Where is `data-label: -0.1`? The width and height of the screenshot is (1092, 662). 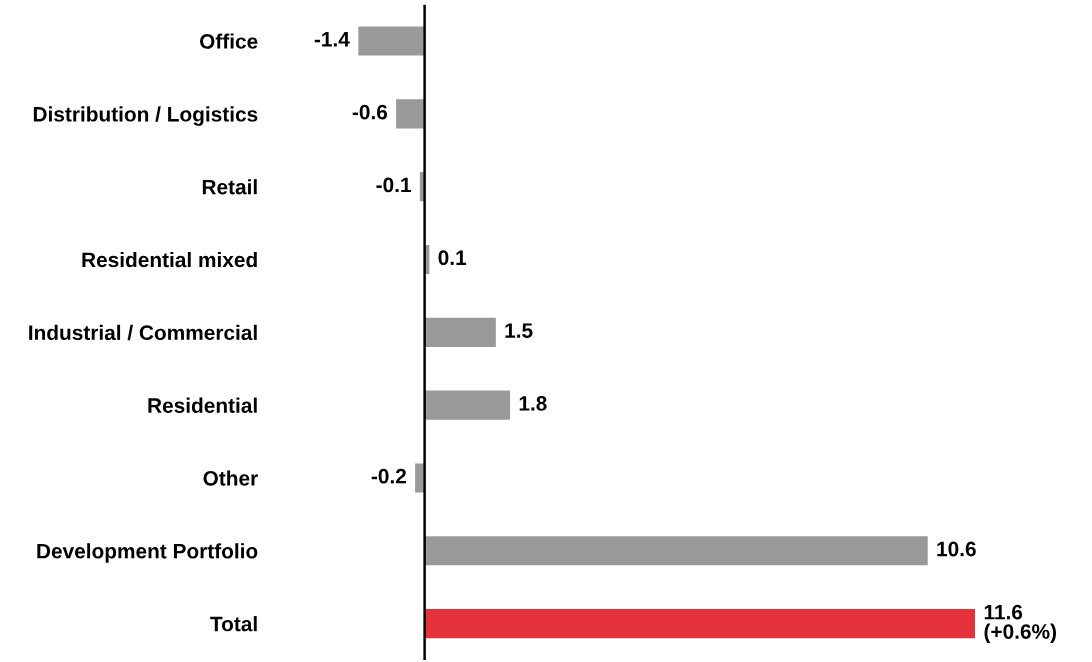 data-label: -0.1 is located at coordinates (393, 185).